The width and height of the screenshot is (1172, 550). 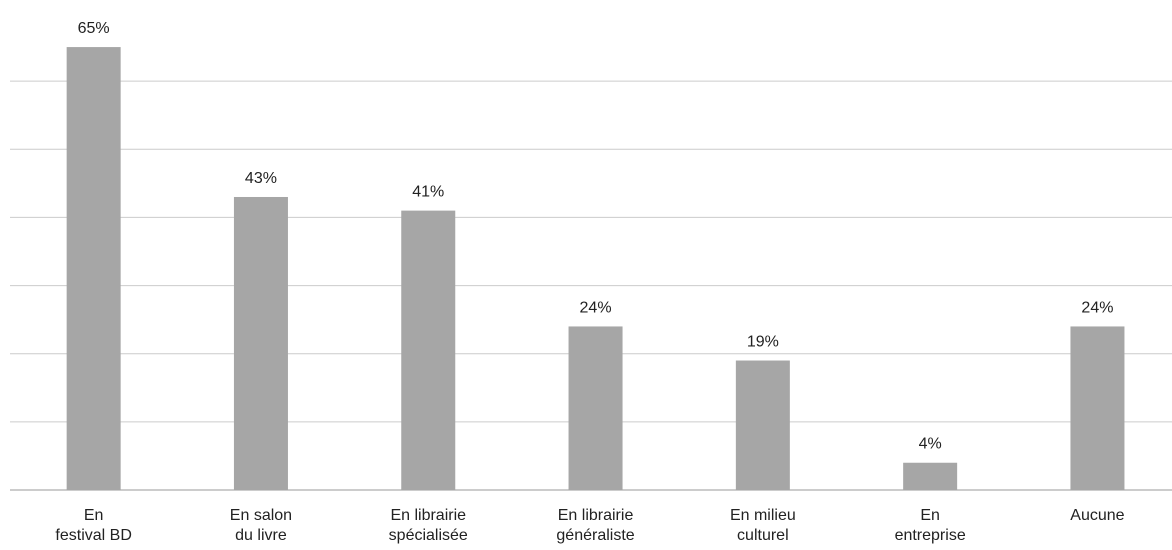 What do you see at coordinates (595, 525) in the screenshot?
I see `x-tick-label: En librairie généraliste` at bounding box center [595, 525].